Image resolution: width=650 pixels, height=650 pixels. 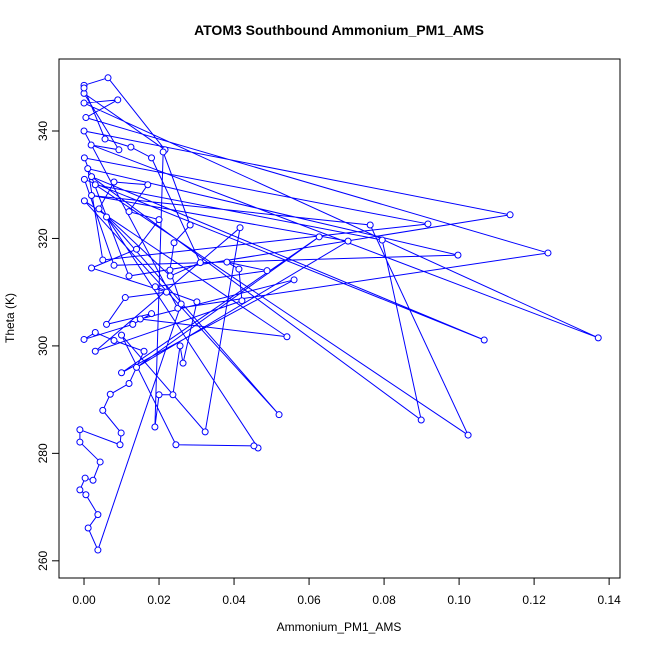 I want to click on y-axis-label: Theta (K), so click(x=10, y=318).